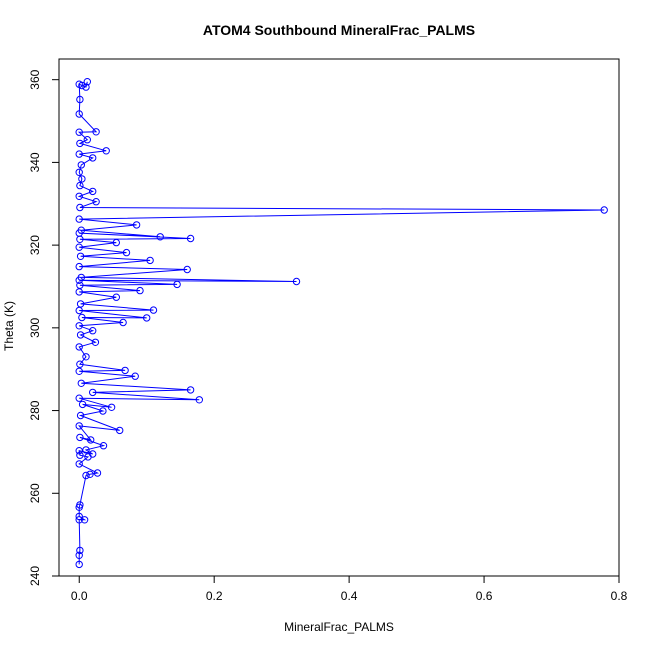  I want to click on y-tick-label: 280, so click(35, 410).